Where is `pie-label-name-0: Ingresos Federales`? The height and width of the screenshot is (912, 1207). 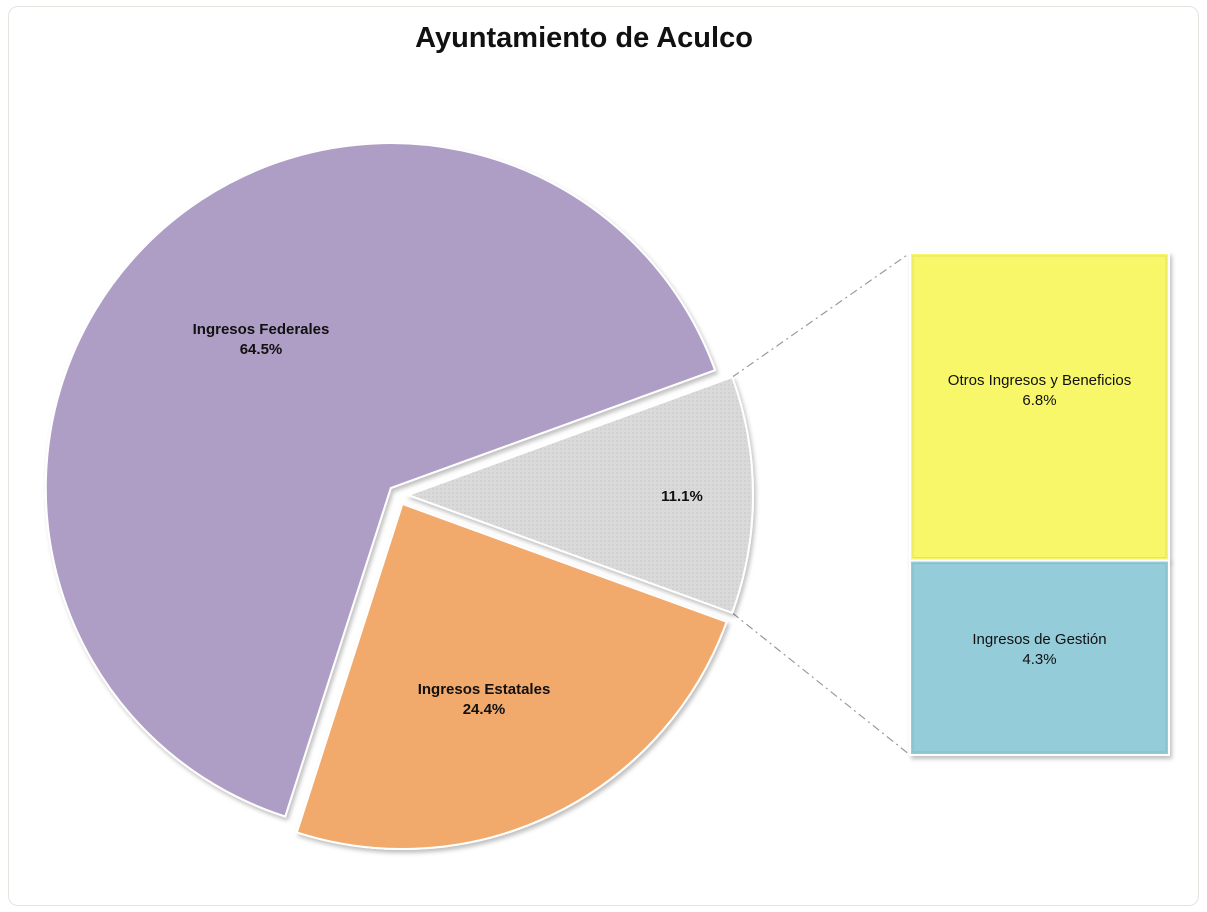 pie-label-name-0: Ingresos Federales is located at coordinates (261, 329).